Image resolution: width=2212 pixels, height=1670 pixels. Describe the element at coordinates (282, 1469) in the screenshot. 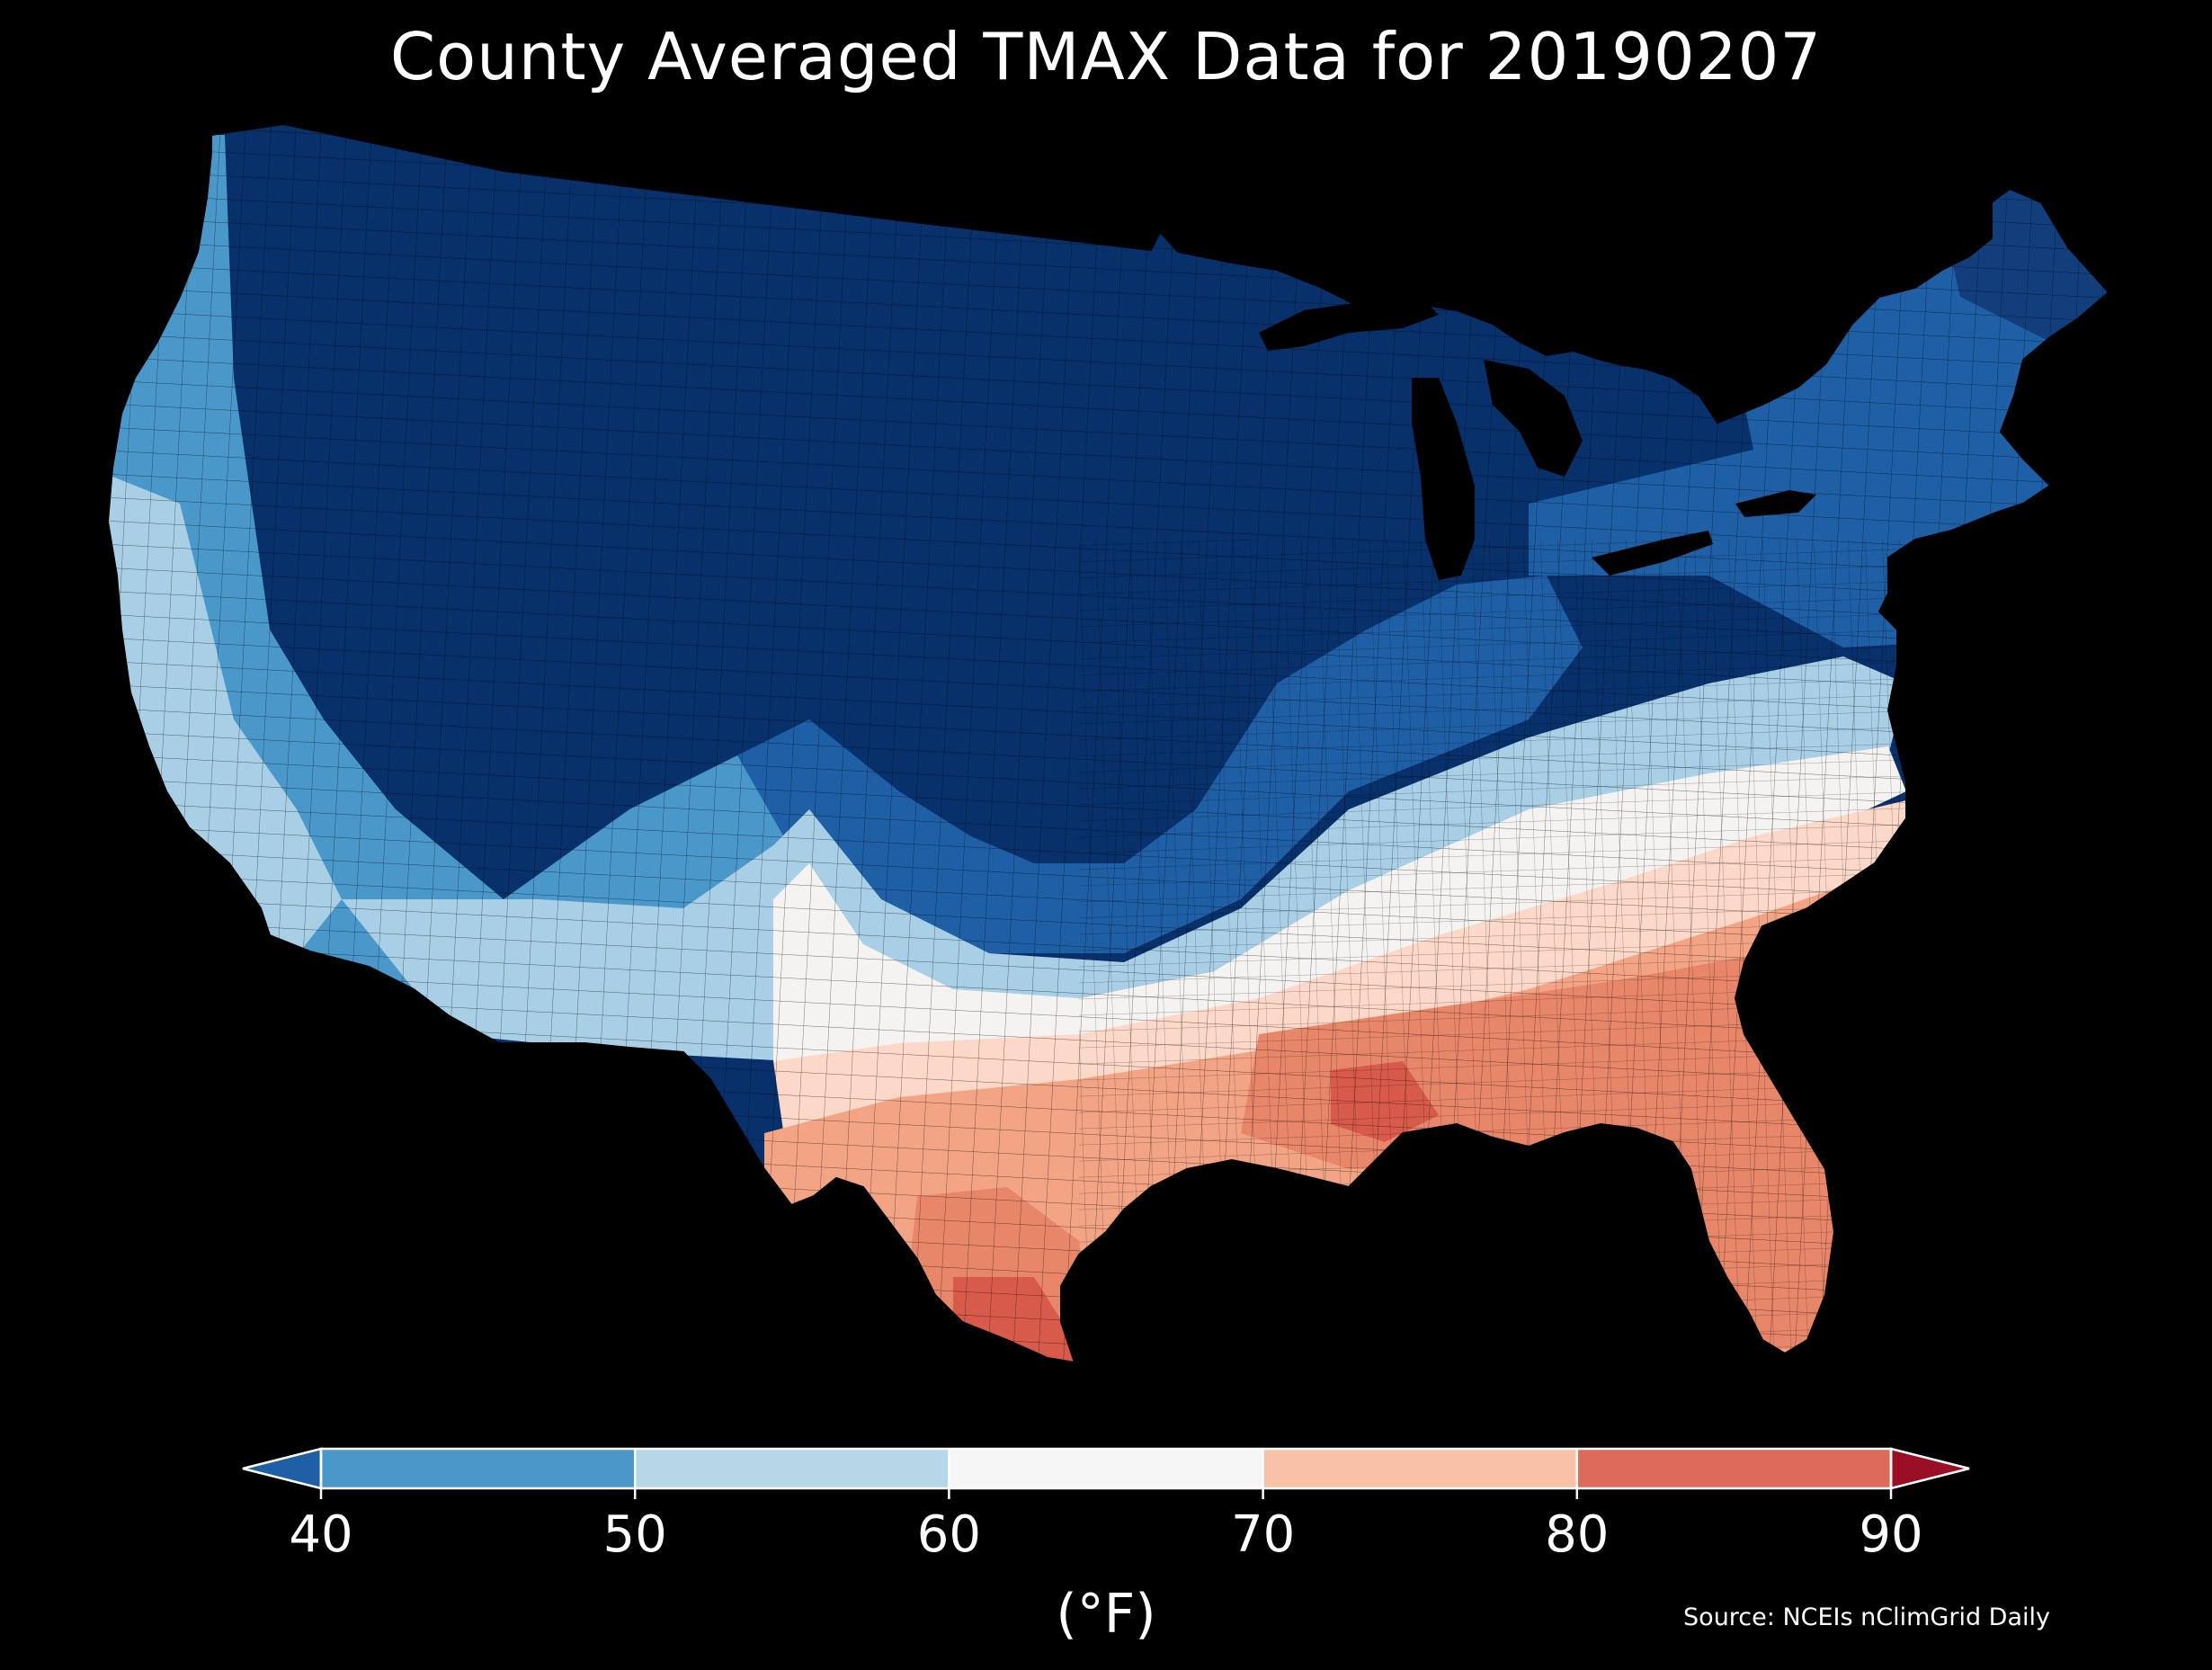

I see `colorbar-under-arrow` at that location.